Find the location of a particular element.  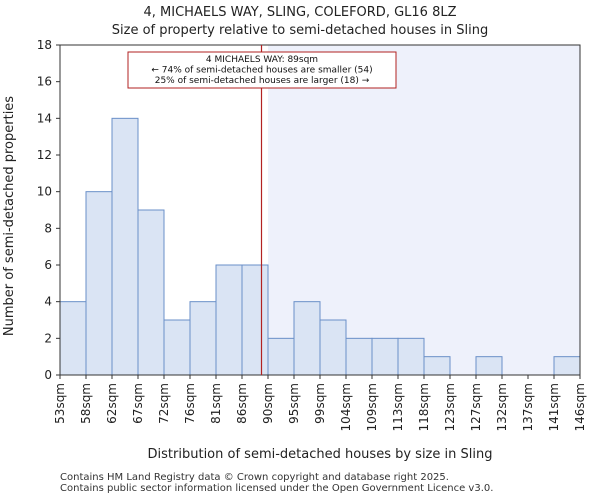

y-tick-label: 8 is located at coordinates (48, 228).